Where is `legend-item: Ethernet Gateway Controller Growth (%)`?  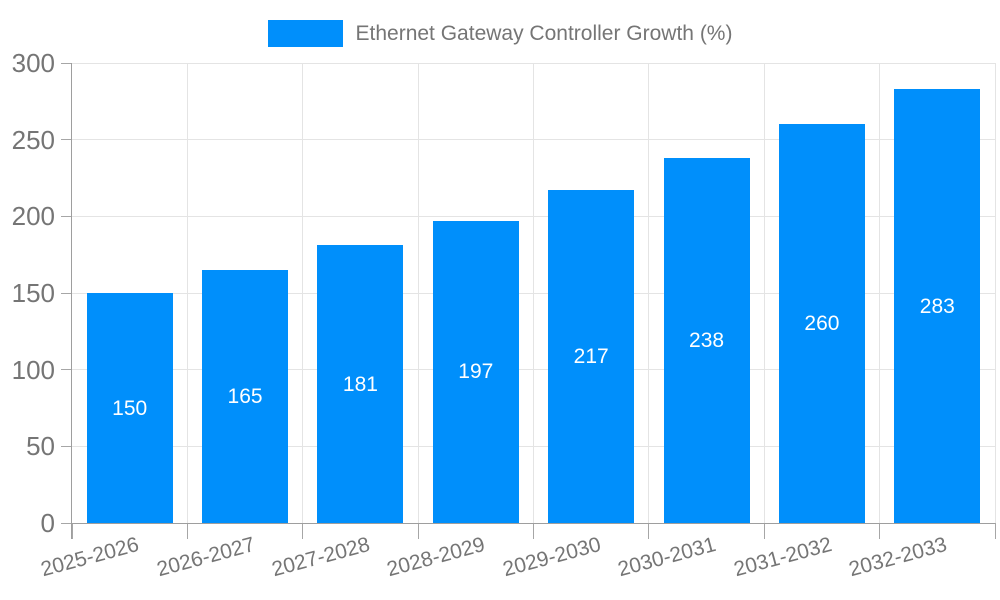 legend-item: Ethernet Gateway Controller Growth (%) is located at coordinates (500, 33).